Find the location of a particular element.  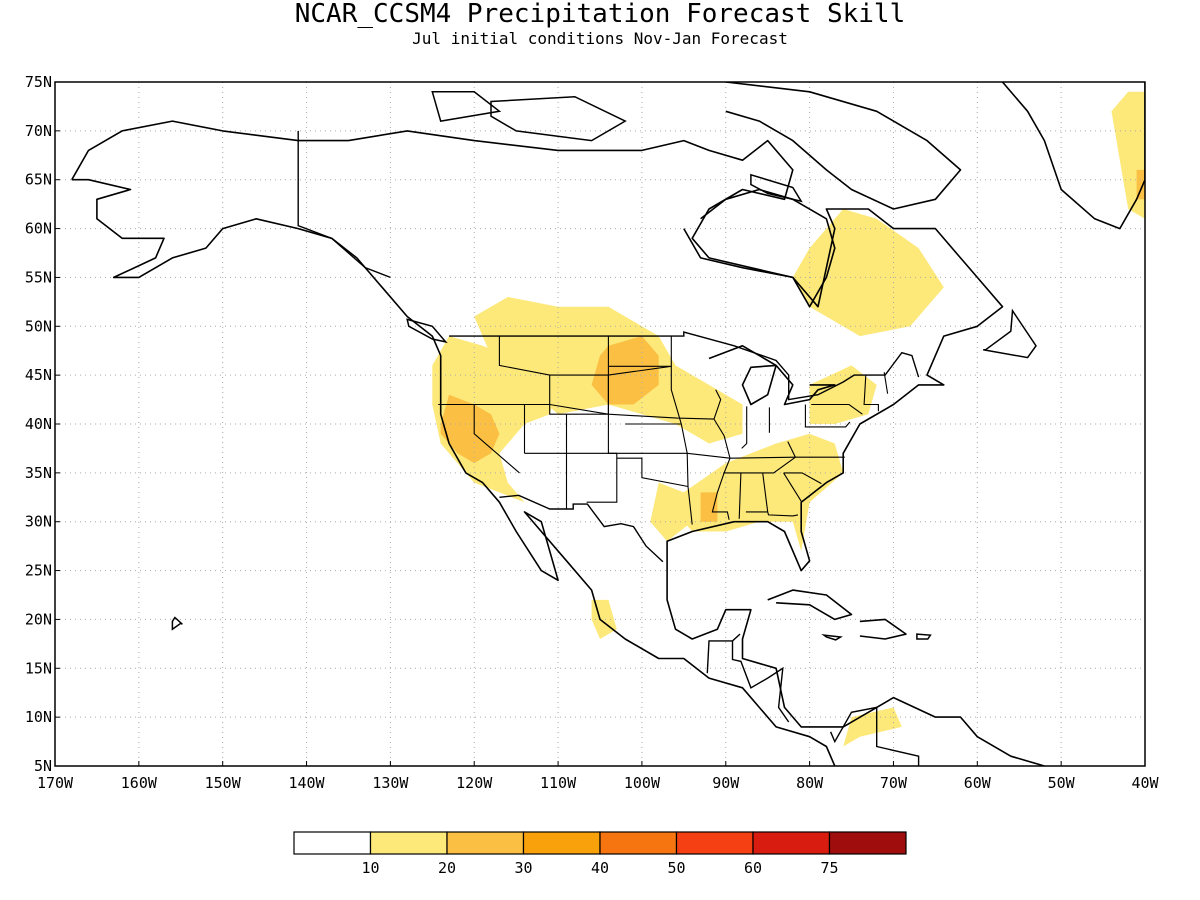

lat-tick-label: 35N is located at coordinates (38, 473).